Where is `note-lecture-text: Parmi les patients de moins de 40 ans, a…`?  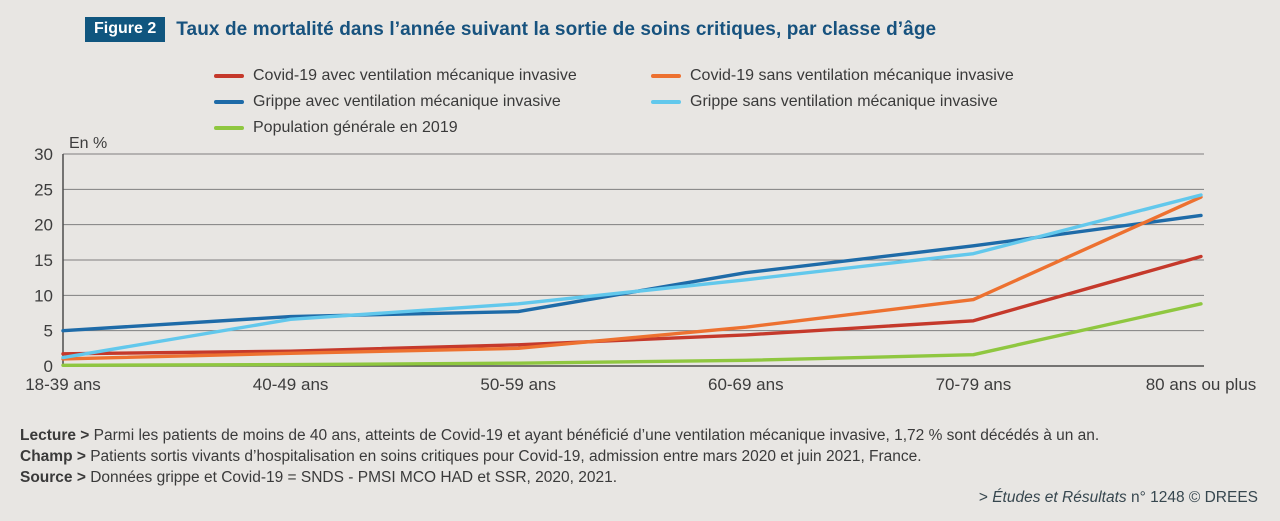 note-lecture-text: Parmi les patients de moins de 40 ans, a… is located at coordinates (596, 435).